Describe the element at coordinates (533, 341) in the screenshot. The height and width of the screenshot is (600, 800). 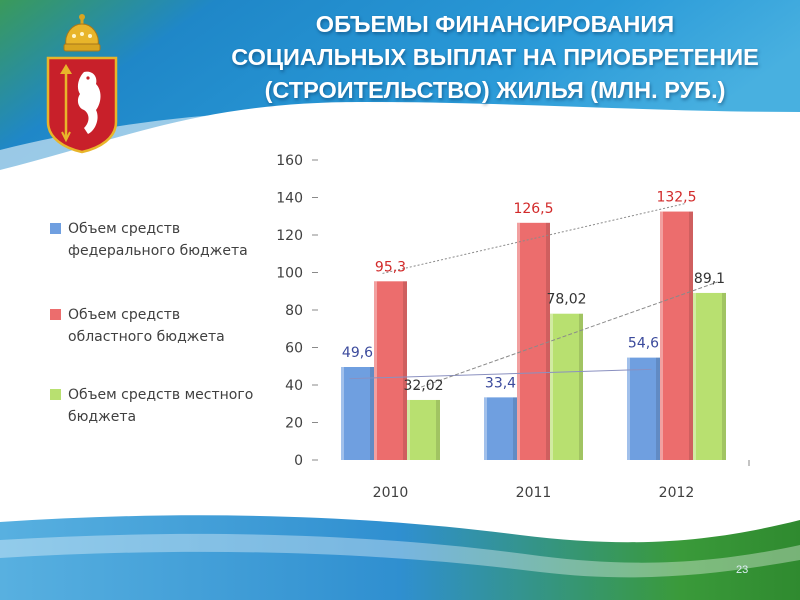
I see `bar-1-2011` at that location.